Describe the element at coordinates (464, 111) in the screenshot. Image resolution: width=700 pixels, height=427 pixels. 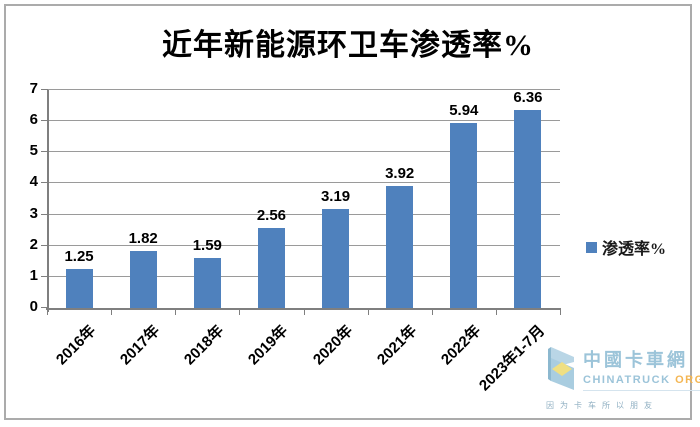
I see `bar-value-label: 5.94` at that location.